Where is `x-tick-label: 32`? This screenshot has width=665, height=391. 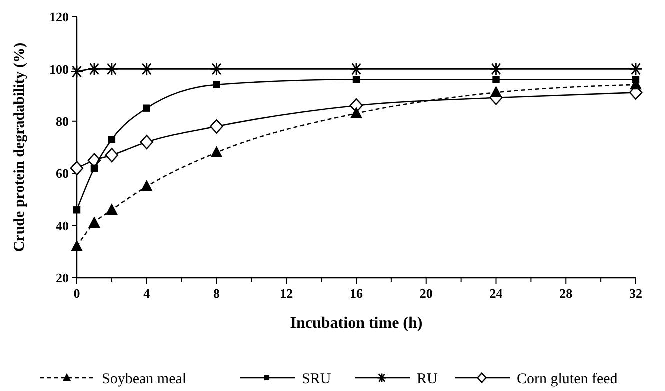 x-tick-label: 32 is located at coordinates (636, 293).